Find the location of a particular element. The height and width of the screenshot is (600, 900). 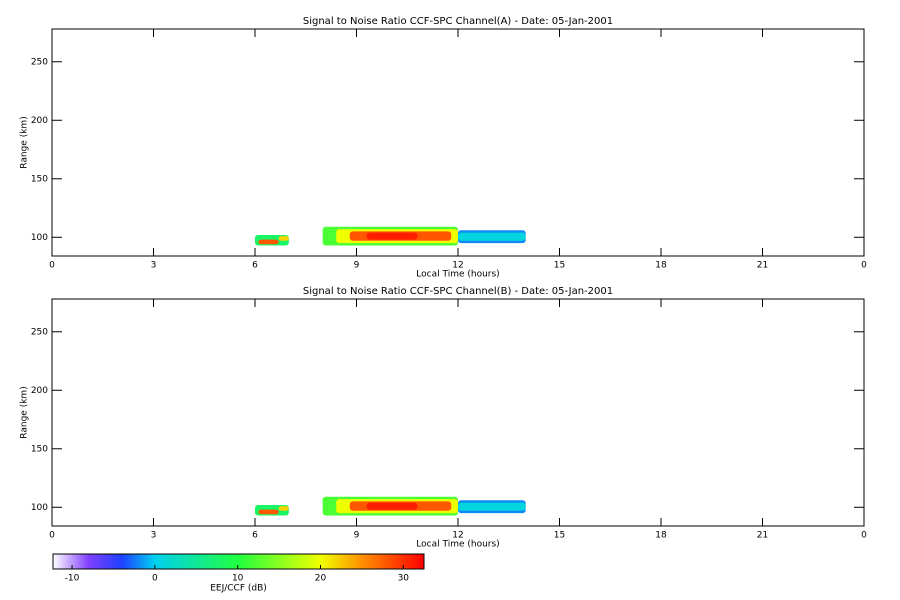

colorbar-tick-label: 30 is located at coordinates (404, 579).